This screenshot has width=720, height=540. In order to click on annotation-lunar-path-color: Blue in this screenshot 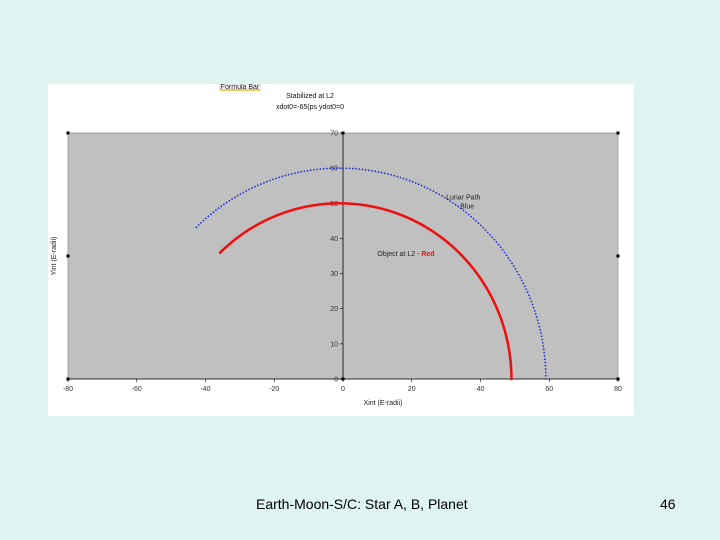, I will do `click(467, 206)`.